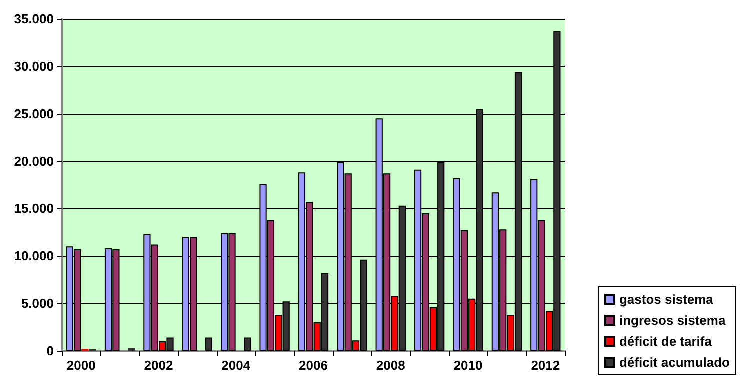 This screenshot has height=389, width=740. Describe the element at coordinates (34, 19) in the screenshot. I see `y-tick-label: 35.000` at that location.